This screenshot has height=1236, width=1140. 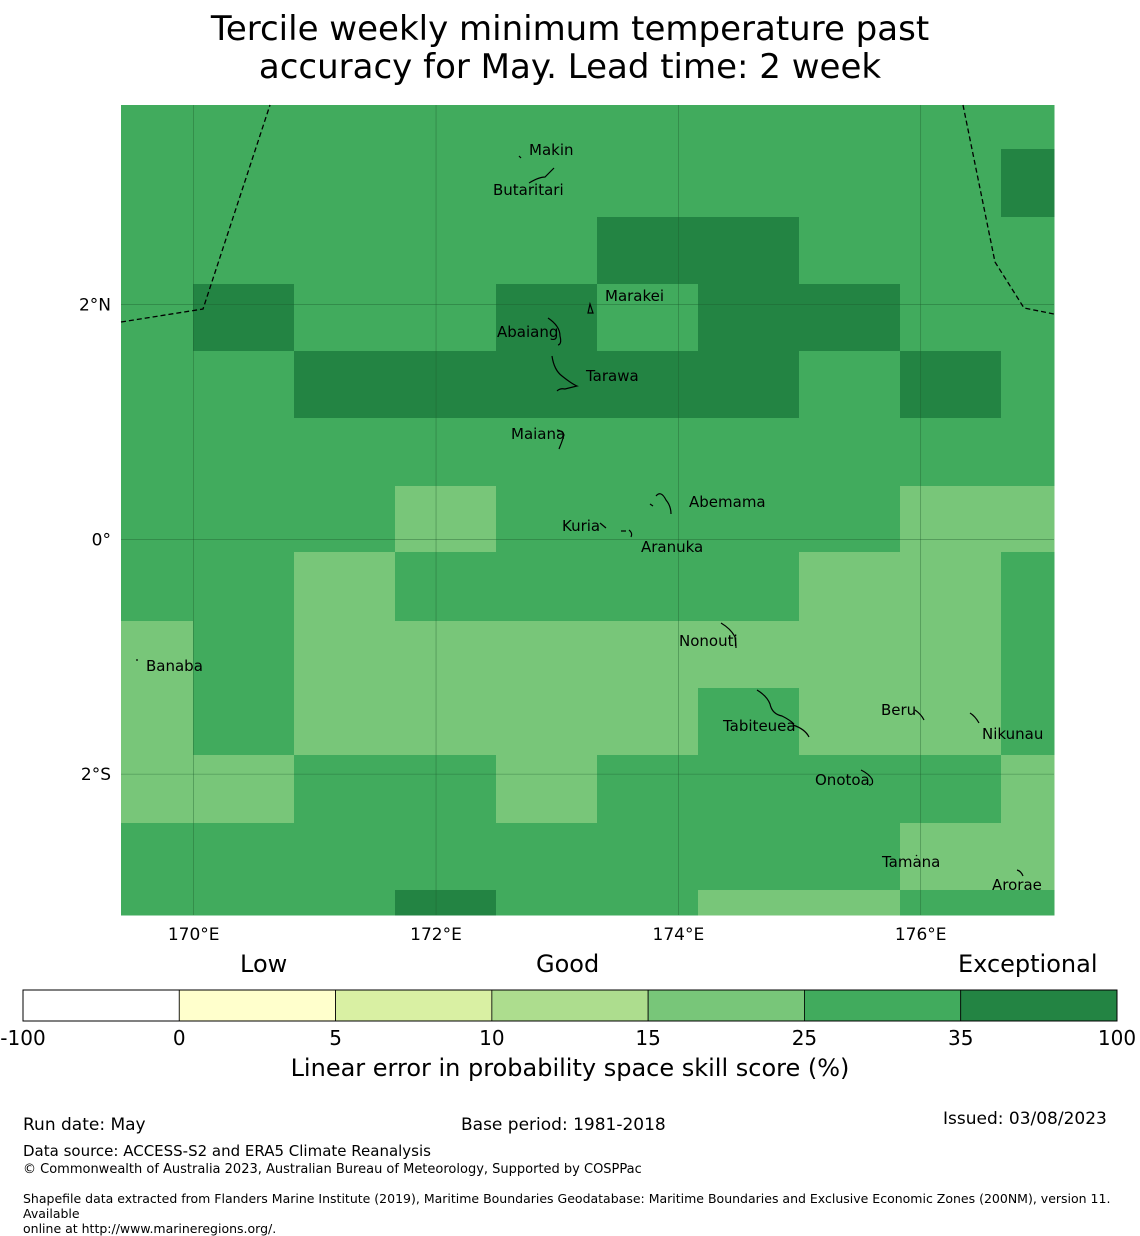 I want to click on island-label: Beru, so click(x=898, y=710).